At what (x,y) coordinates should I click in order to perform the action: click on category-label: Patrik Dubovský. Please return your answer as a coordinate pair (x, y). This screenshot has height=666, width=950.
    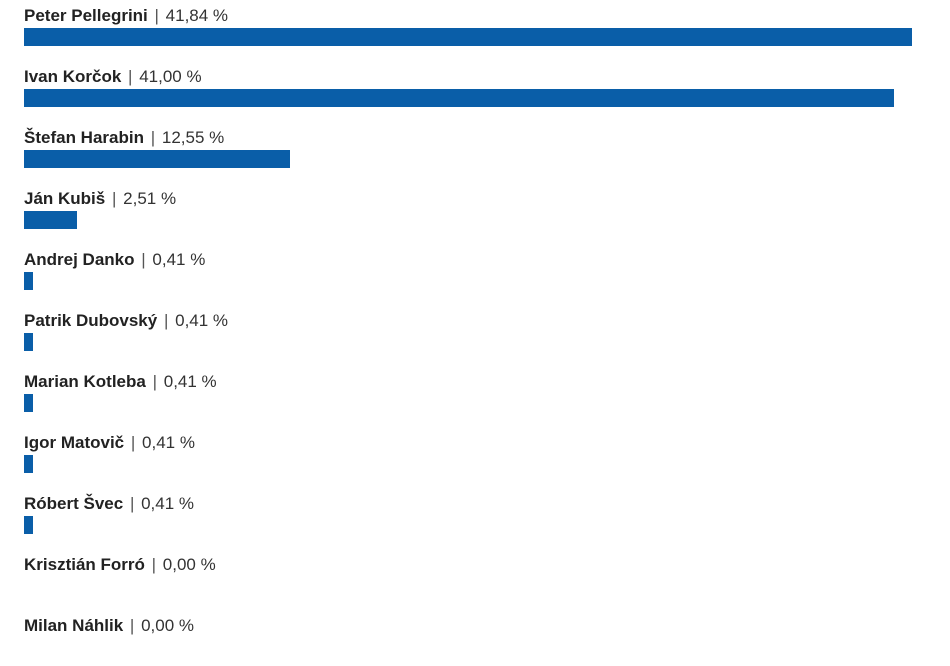
    Looking at the image, I should click on (91, 320).